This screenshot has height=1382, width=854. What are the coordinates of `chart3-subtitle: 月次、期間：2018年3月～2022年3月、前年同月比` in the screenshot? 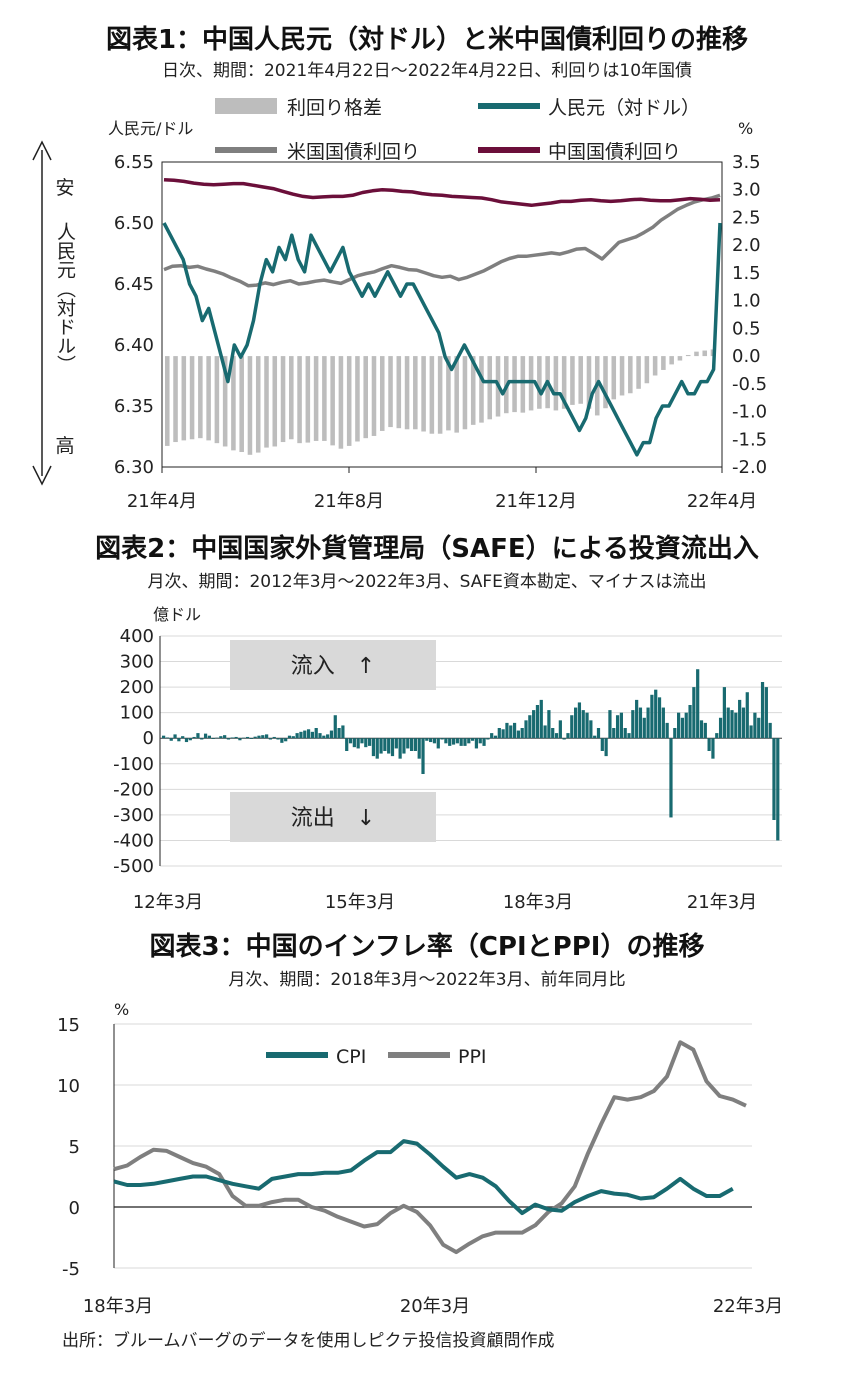 It's located at (426, 980).